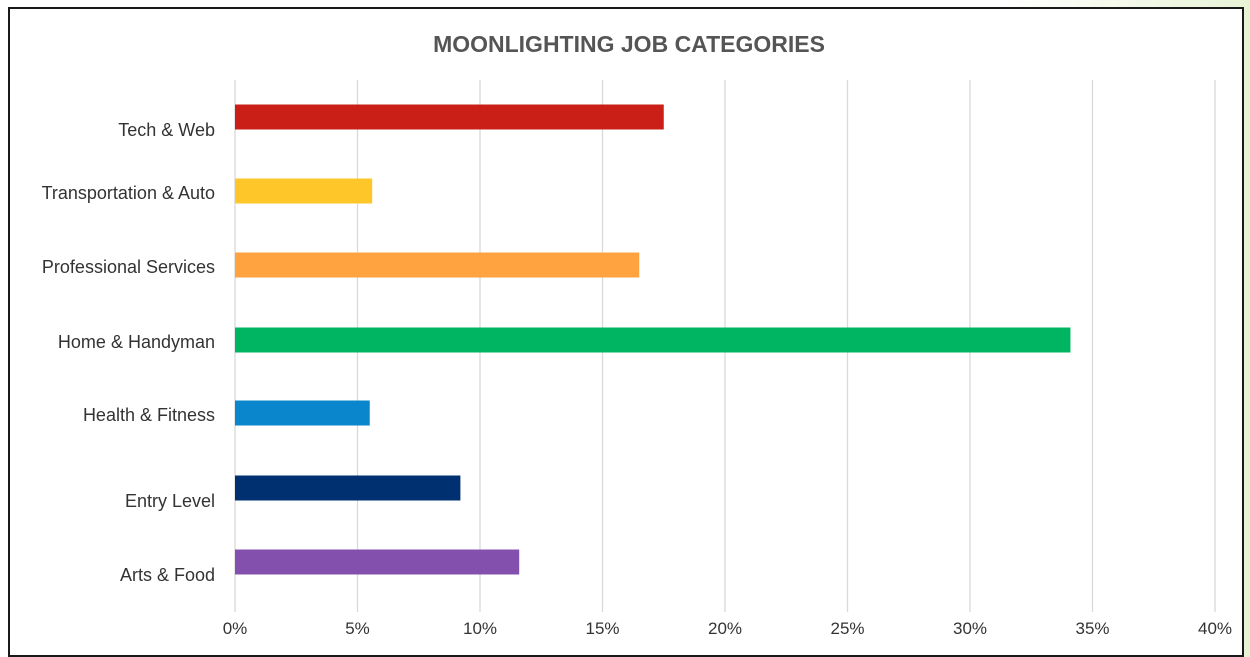 The image size is (1250, 657). Describe the element at coordinates (235, 628) in the screenshot. I see `x-tick-label: 0%` at that location.